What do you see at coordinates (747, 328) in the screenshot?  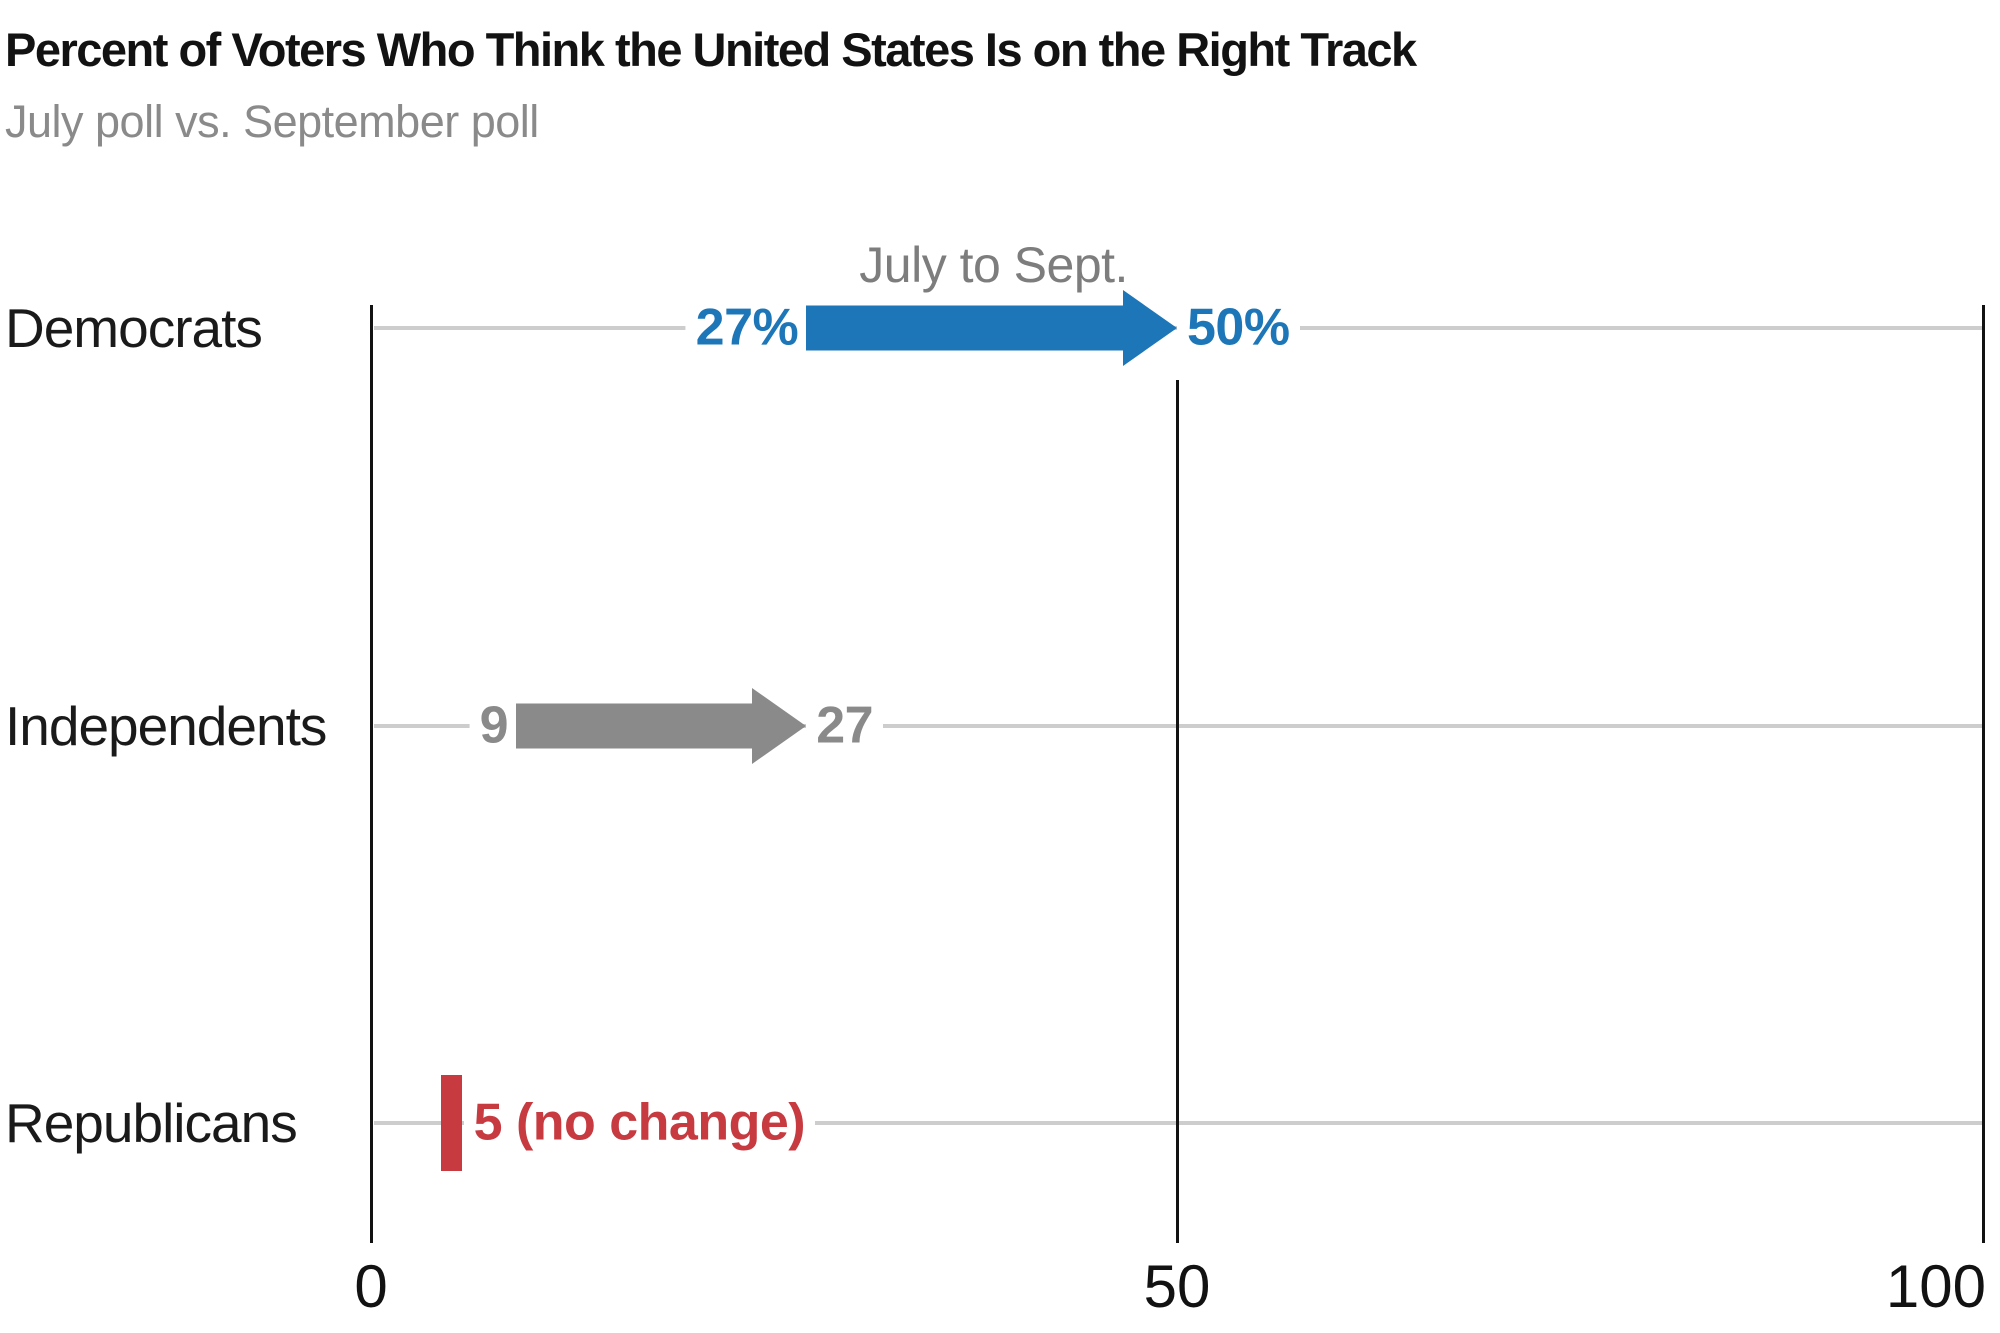 I see `value-label-from-democrats: 27%` at bounding box center [747, 328].